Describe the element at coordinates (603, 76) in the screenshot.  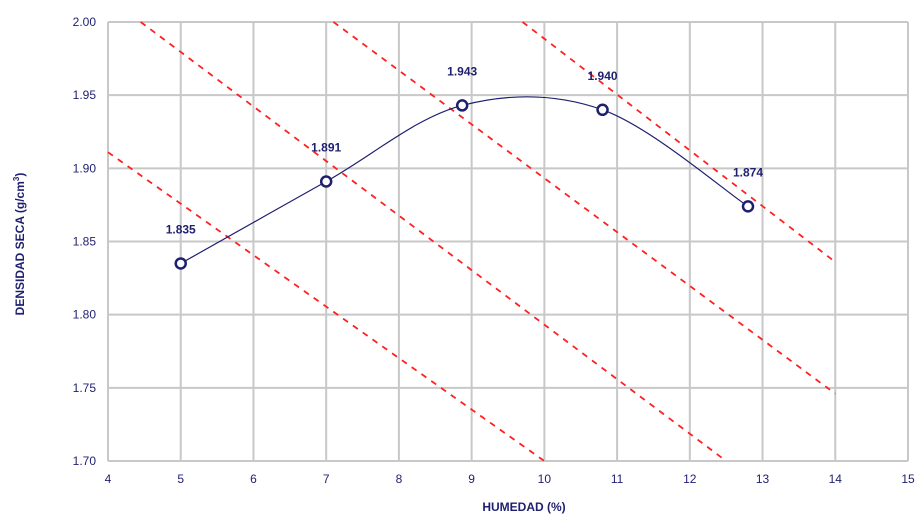
I see `data-label: 1.940` at that location.